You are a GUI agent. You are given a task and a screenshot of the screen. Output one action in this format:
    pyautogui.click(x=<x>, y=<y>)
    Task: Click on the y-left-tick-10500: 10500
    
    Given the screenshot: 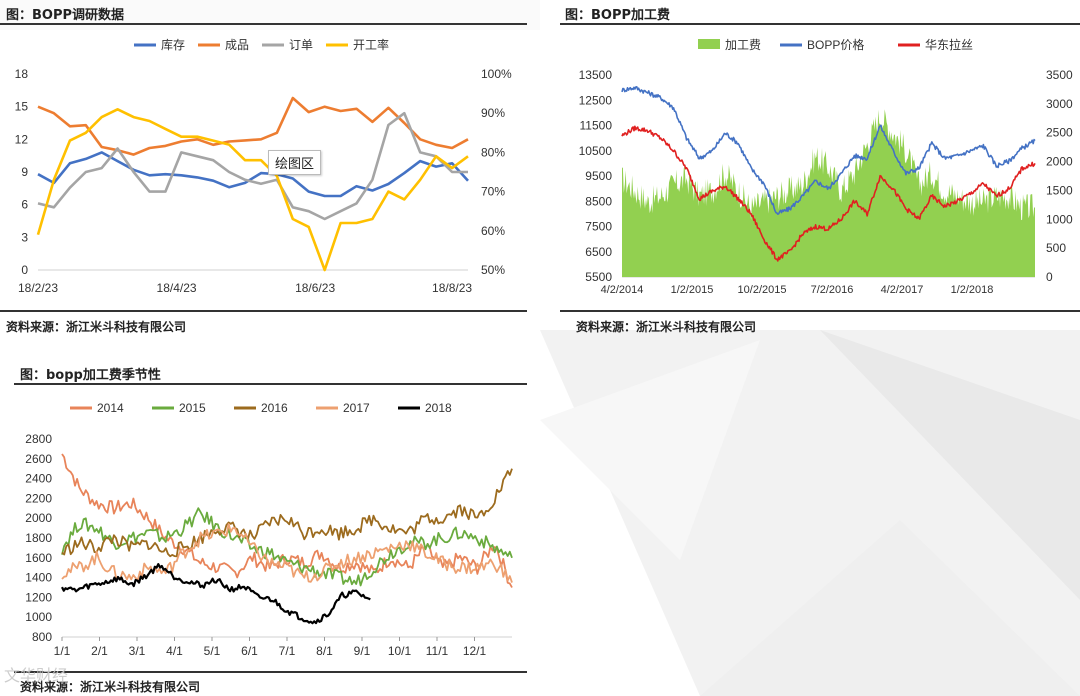 What is the action you would take?
    pyautogui.click(x=596, y=151)
    